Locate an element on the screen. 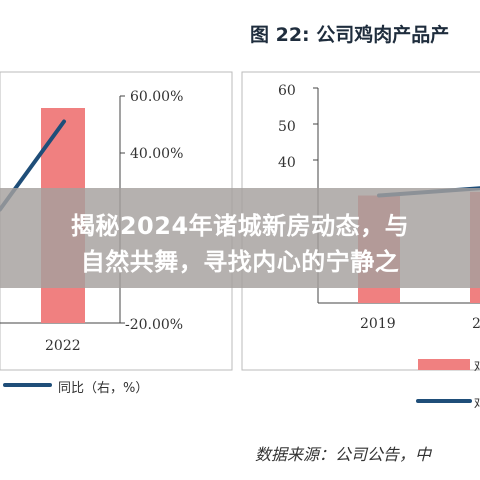 This screenshot has width=480, height=480. headline-line-1: 揭秘2024年诸城新房动态，与 is located at coordinates (240, 226).